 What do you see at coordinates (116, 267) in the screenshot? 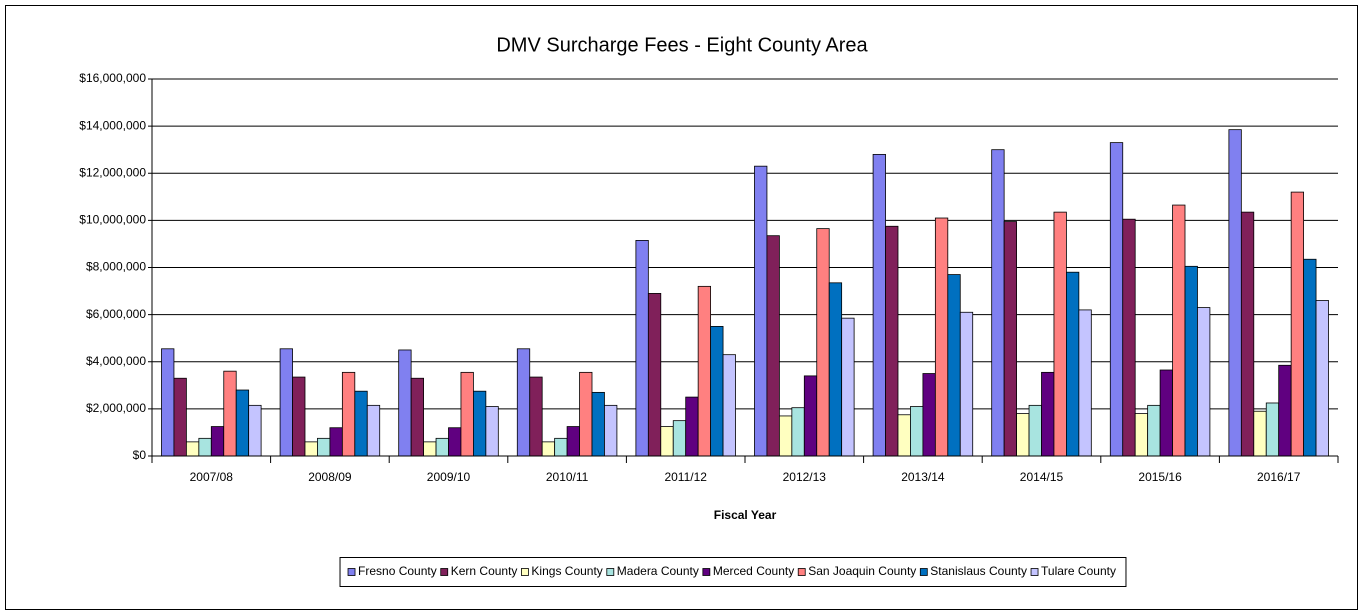
I see `y-tick-label: $8,000,000` at bounding box center [116, 267].